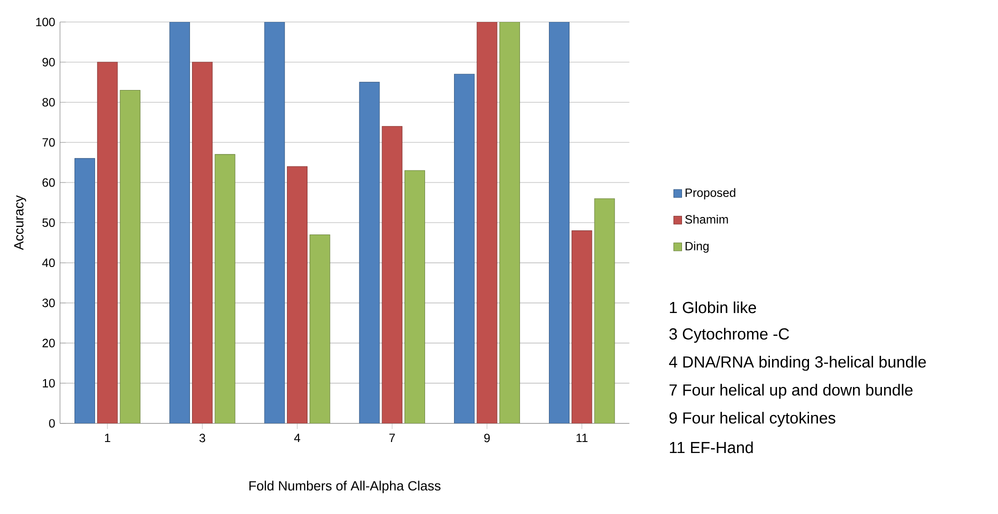  Describe the element at coordinates (487, 438) in the screenshot. I see `x-tick-label: 9` at that location.